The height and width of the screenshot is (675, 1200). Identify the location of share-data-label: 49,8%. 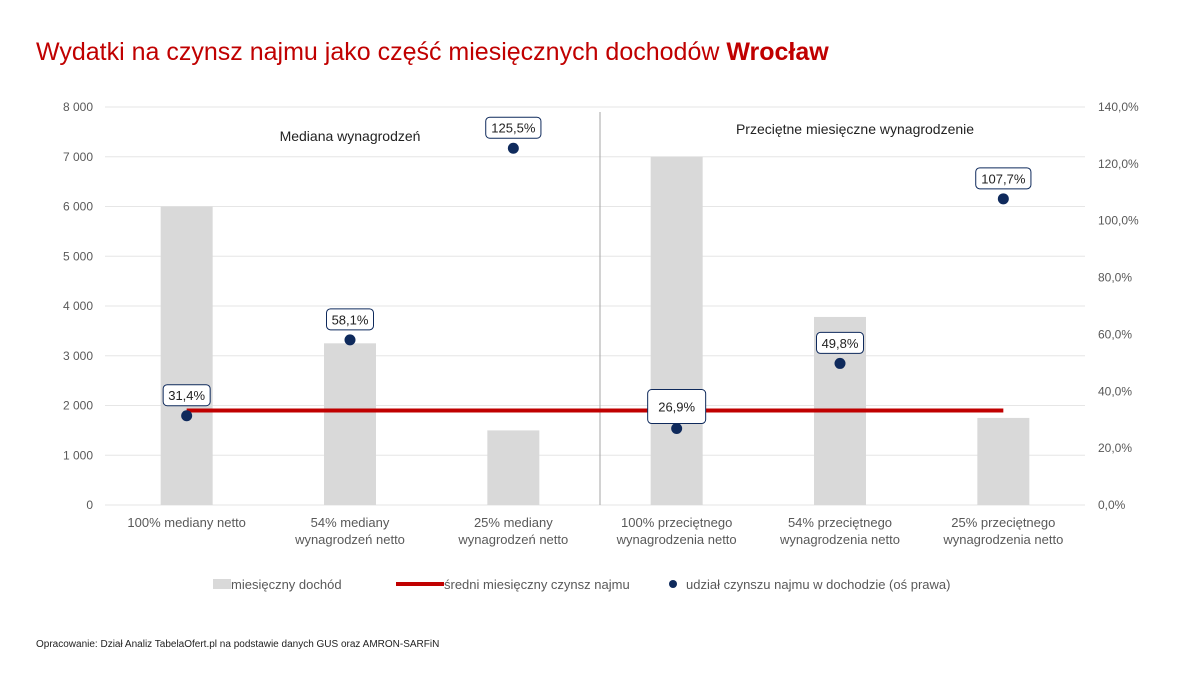
(840, 343).